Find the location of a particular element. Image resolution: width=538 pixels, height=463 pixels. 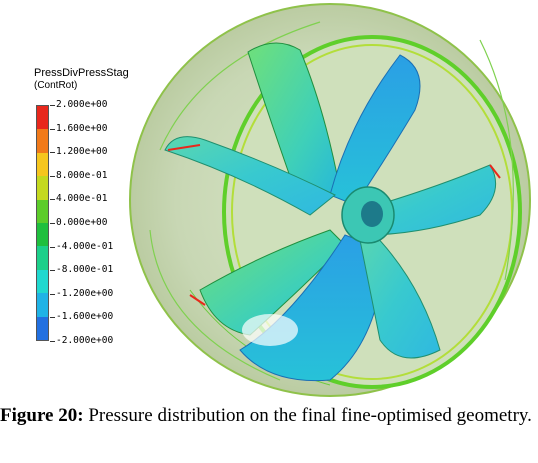

specular-highlight is located at coordinates (270, 330).